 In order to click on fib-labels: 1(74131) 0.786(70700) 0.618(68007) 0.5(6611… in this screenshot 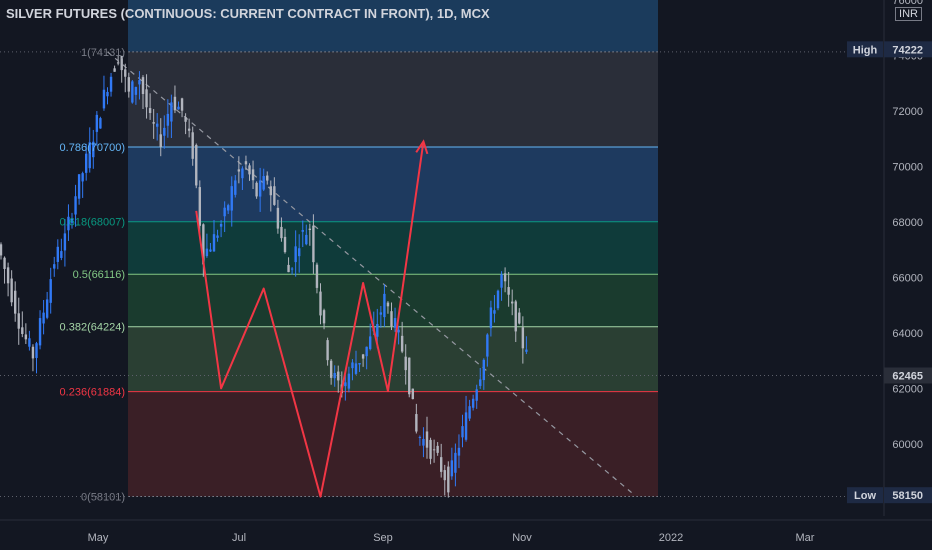, I will do `click(92, 275)`.